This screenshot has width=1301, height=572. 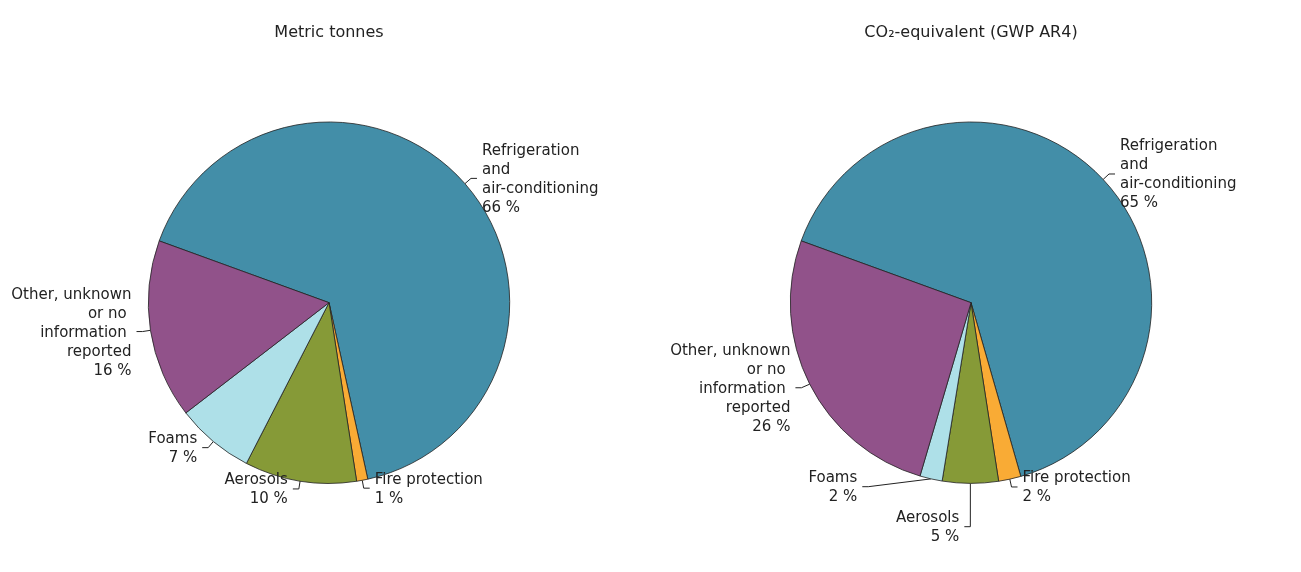 What do you see at coordinates (389, 497) in the screenshot?
I see `data-label: 1 %` at bounding box center [389, 497].